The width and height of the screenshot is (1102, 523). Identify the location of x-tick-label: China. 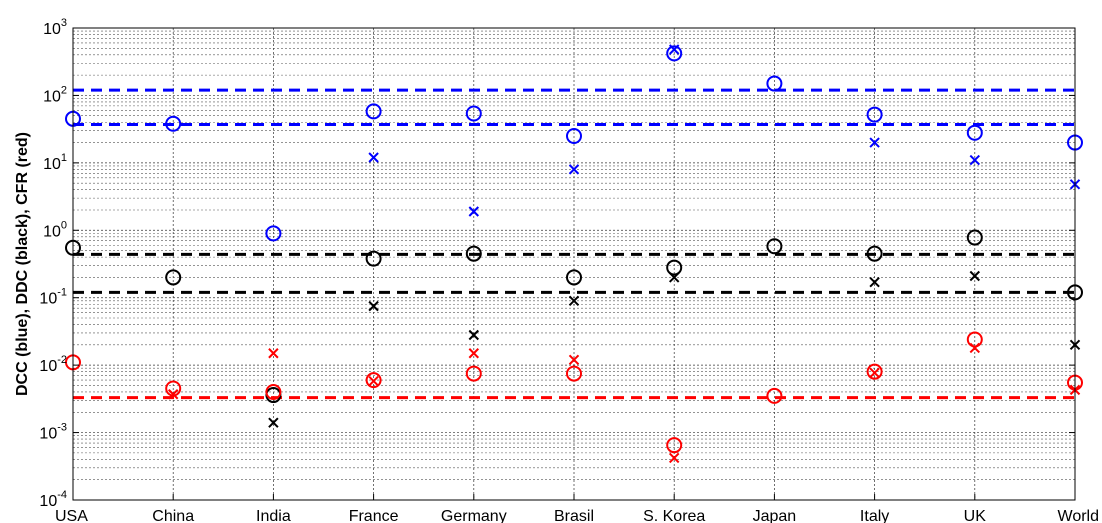
(173, 515).